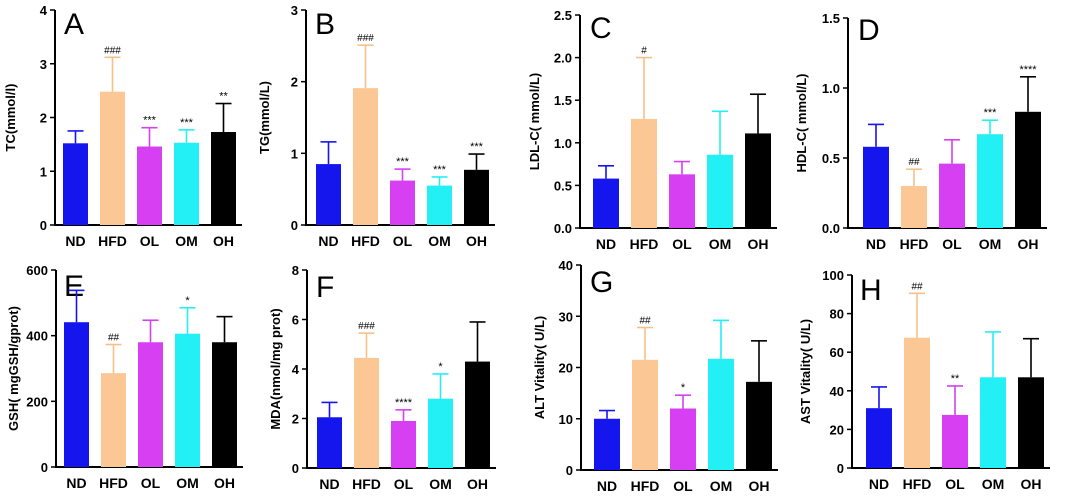 Image resolution: width=1065 pixels, height=503 pixels. What do you see at coordinates (833, 275) in the screenshot?
I see `y-tick-label: 100` at bounding box center [833, 275].